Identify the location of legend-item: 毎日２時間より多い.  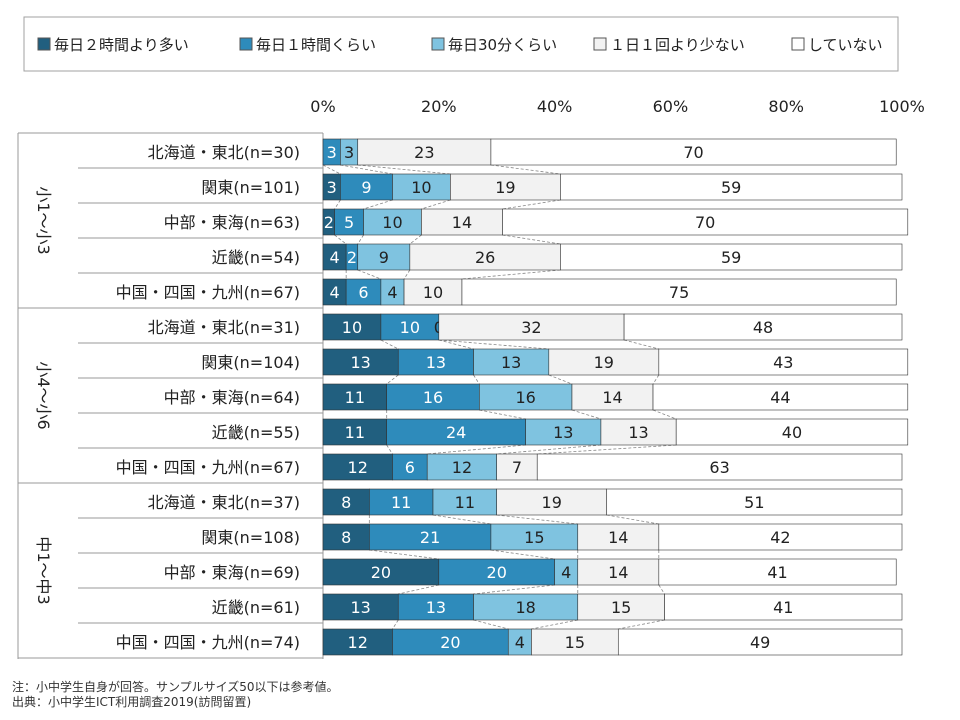
(121, 45).